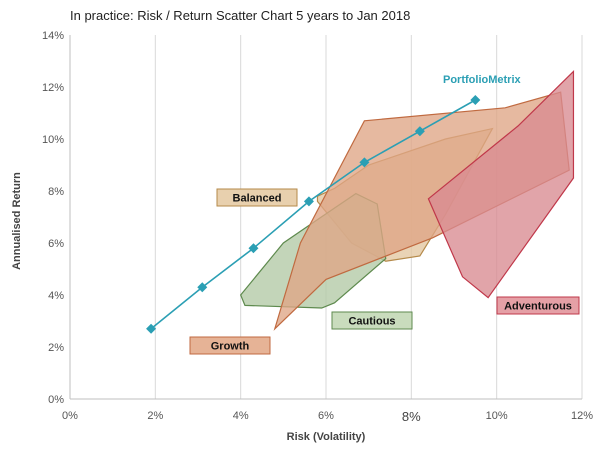 The height and width of the screenshot is (450, 602). I want to click on x-tick-label: 12%, so click(582, 416).